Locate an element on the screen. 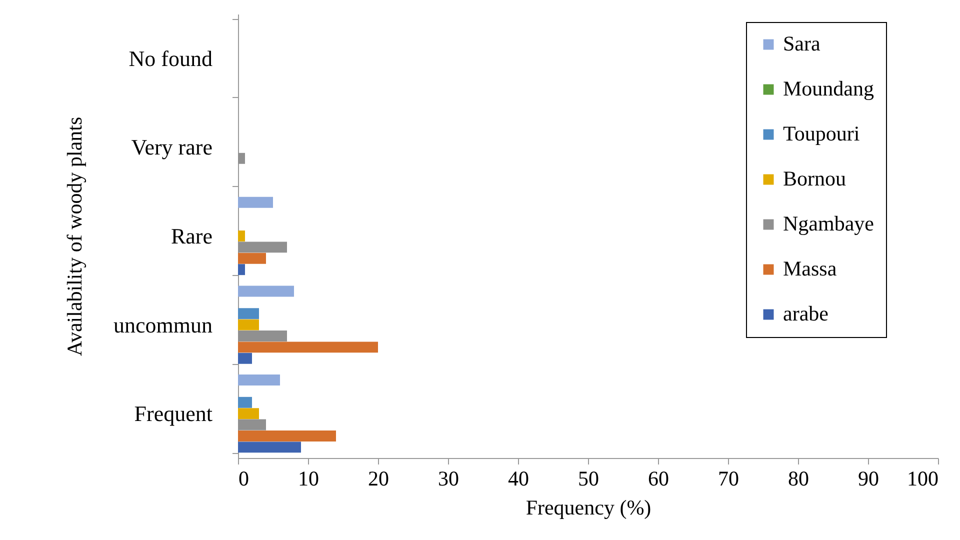  x-tick-label: 100 is located at coordinates (922, 478).